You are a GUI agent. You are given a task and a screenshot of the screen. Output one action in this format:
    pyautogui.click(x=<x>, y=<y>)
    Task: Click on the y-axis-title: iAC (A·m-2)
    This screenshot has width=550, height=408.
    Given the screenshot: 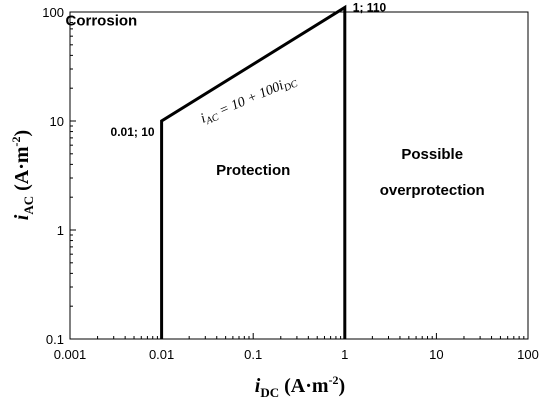 What is the action you would take?
    pyautogui.click(x=22, y=175)
    